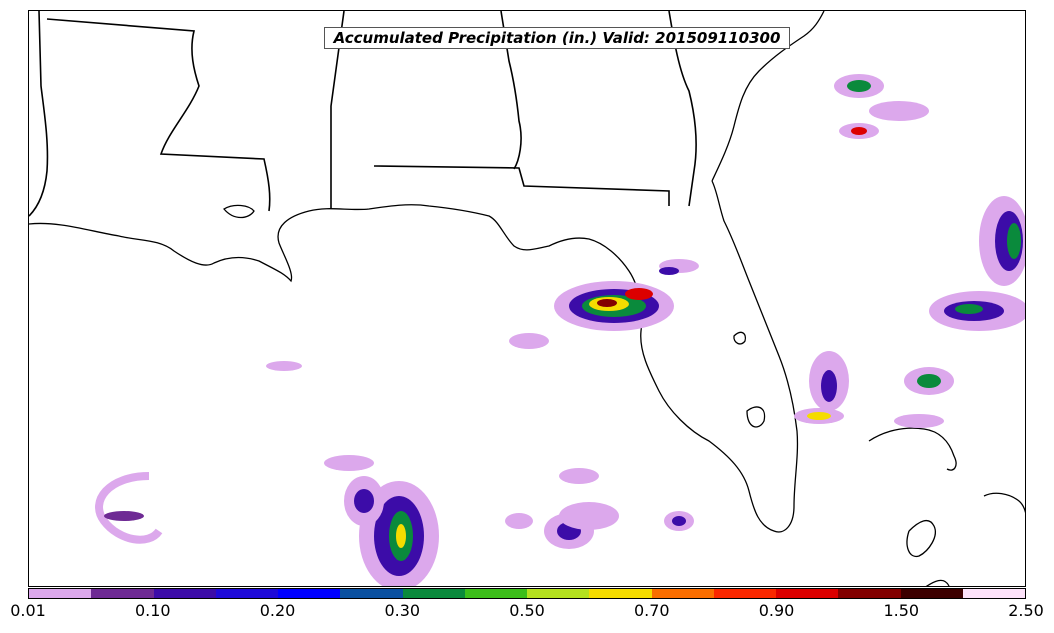 Image resolution: width=1054 pixels, height=633 pixels. I want to click on colorbar-tick-labels: 0.01 0.10 0.20 0.30 0.50 0.70 0.90 1.50 2.50, so click(527, 612).